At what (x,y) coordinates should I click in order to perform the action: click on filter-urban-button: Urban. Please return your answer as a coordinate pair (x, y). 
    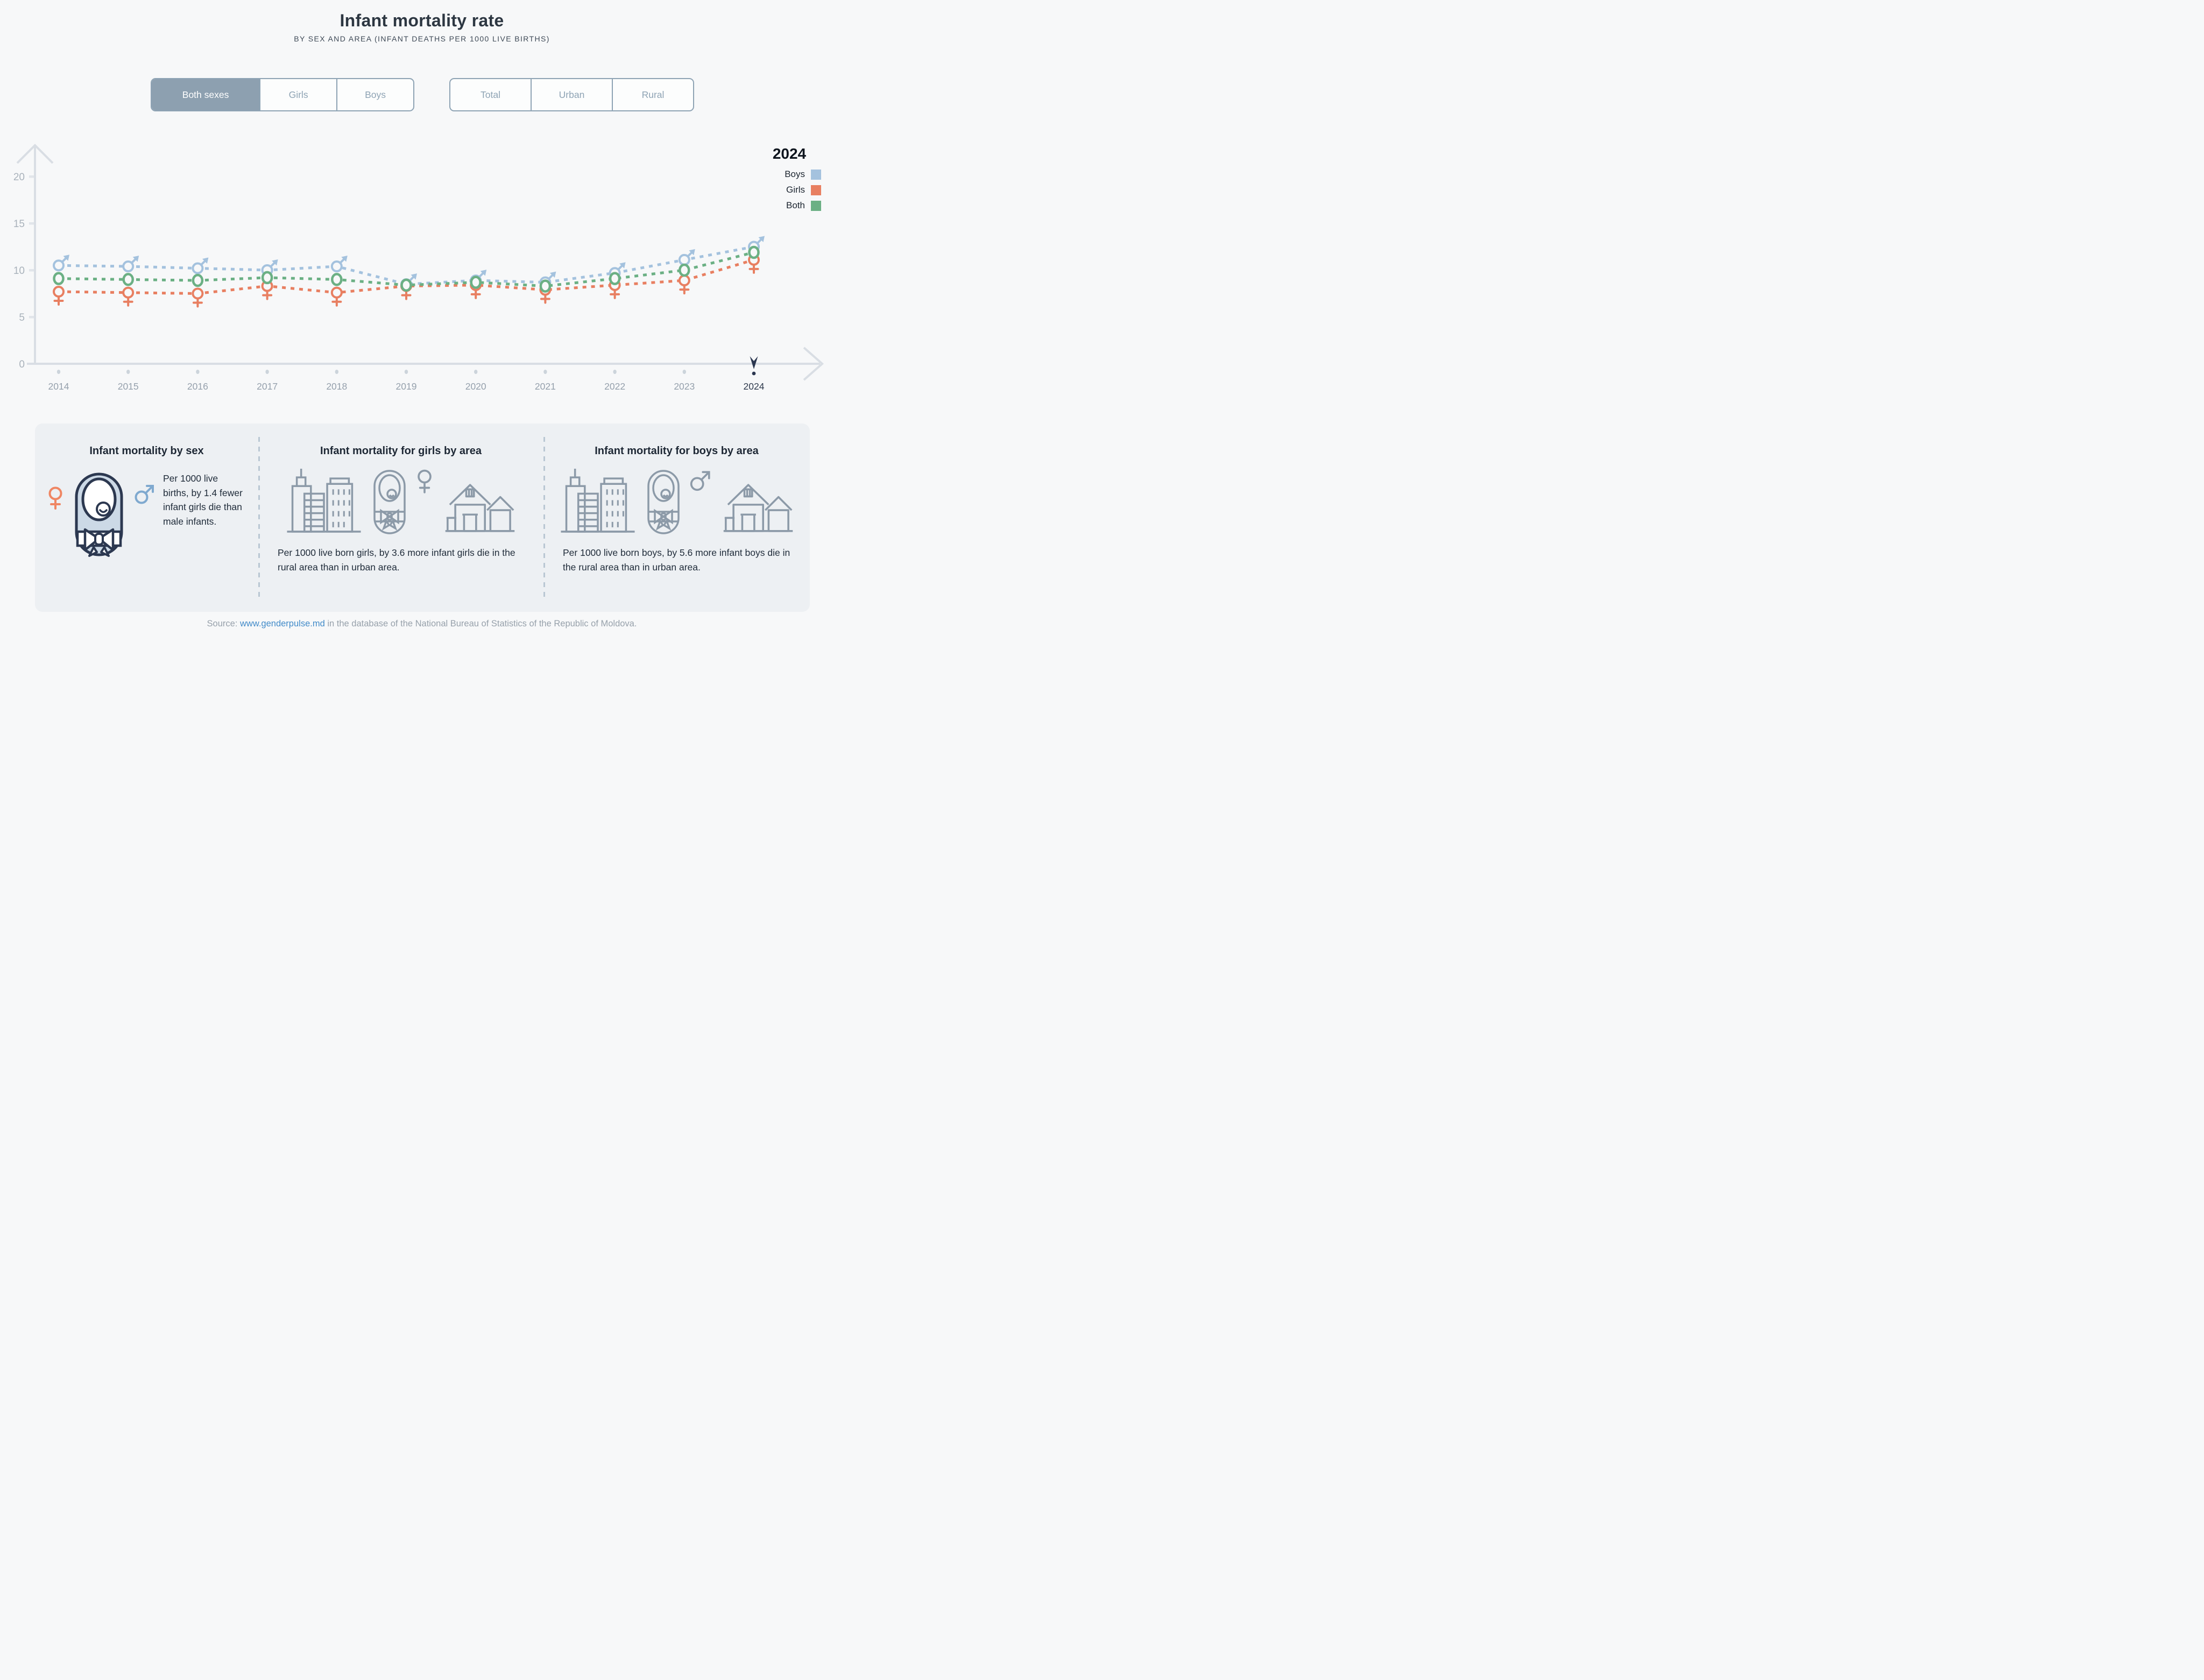
    Looking at the image, I should click on (572, 94).